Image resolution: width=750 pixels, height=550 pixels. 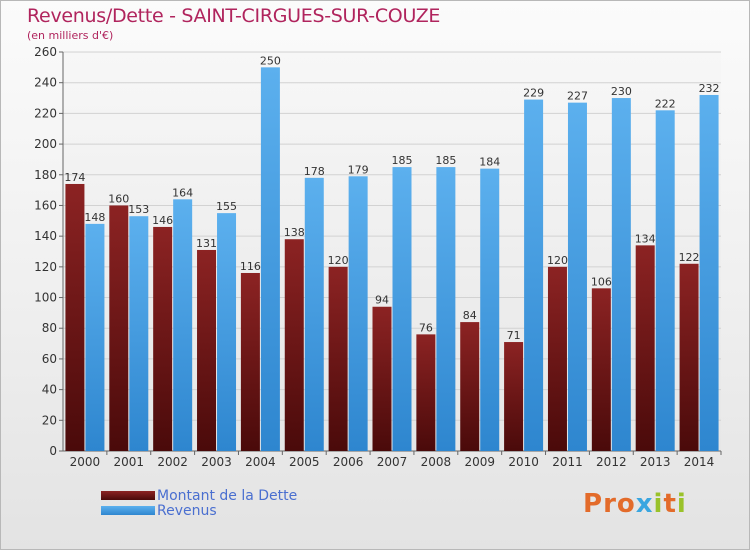 What do you see at coordinates (85, 462) in the screenshot?
I see `x-tick-label: 2000` at bounding box center [85, 462].